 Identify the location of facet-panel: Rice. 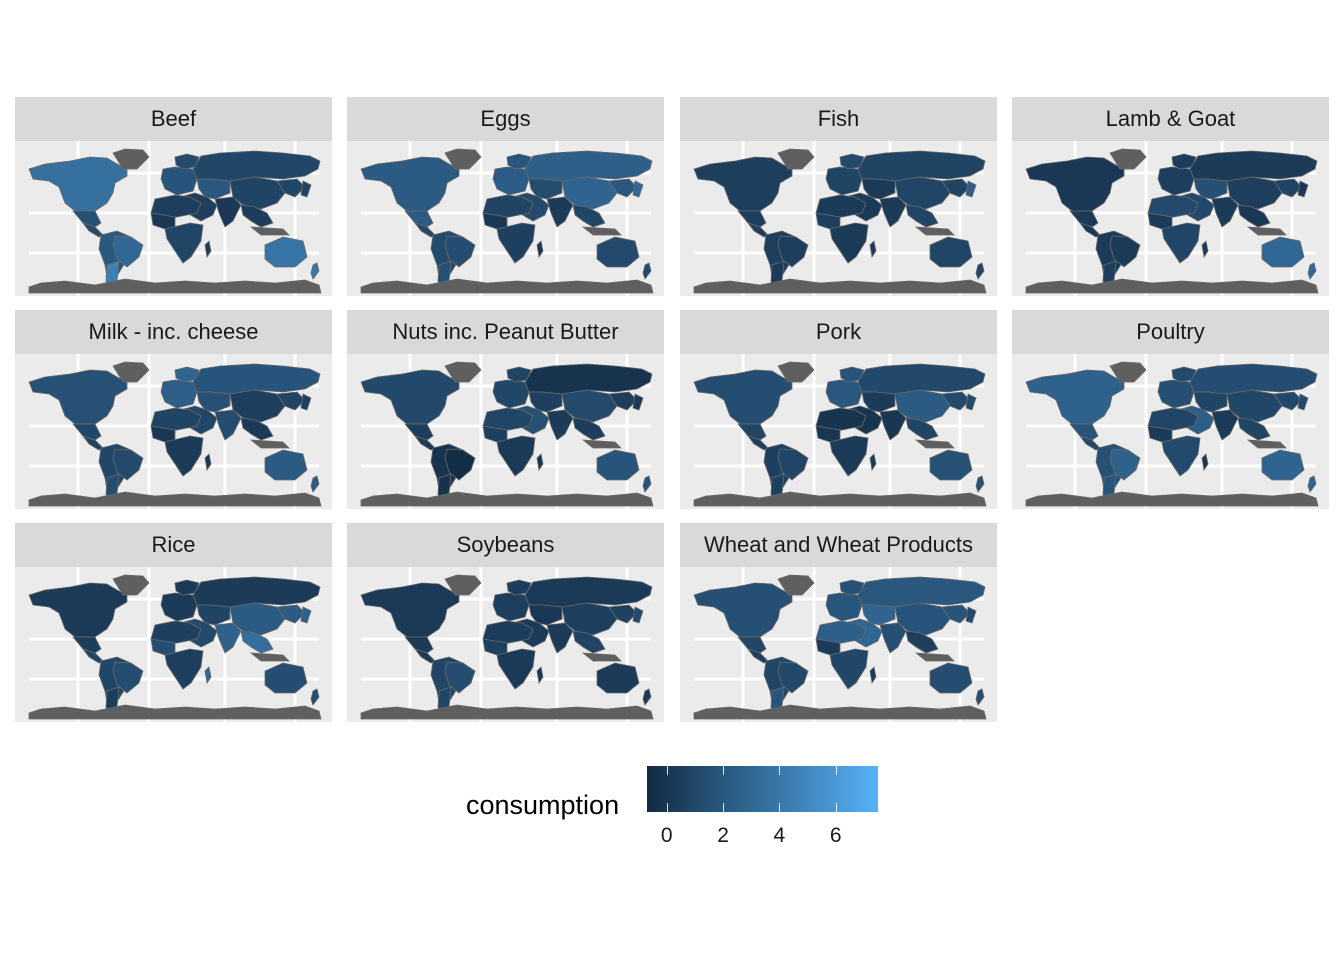
(173, 622).